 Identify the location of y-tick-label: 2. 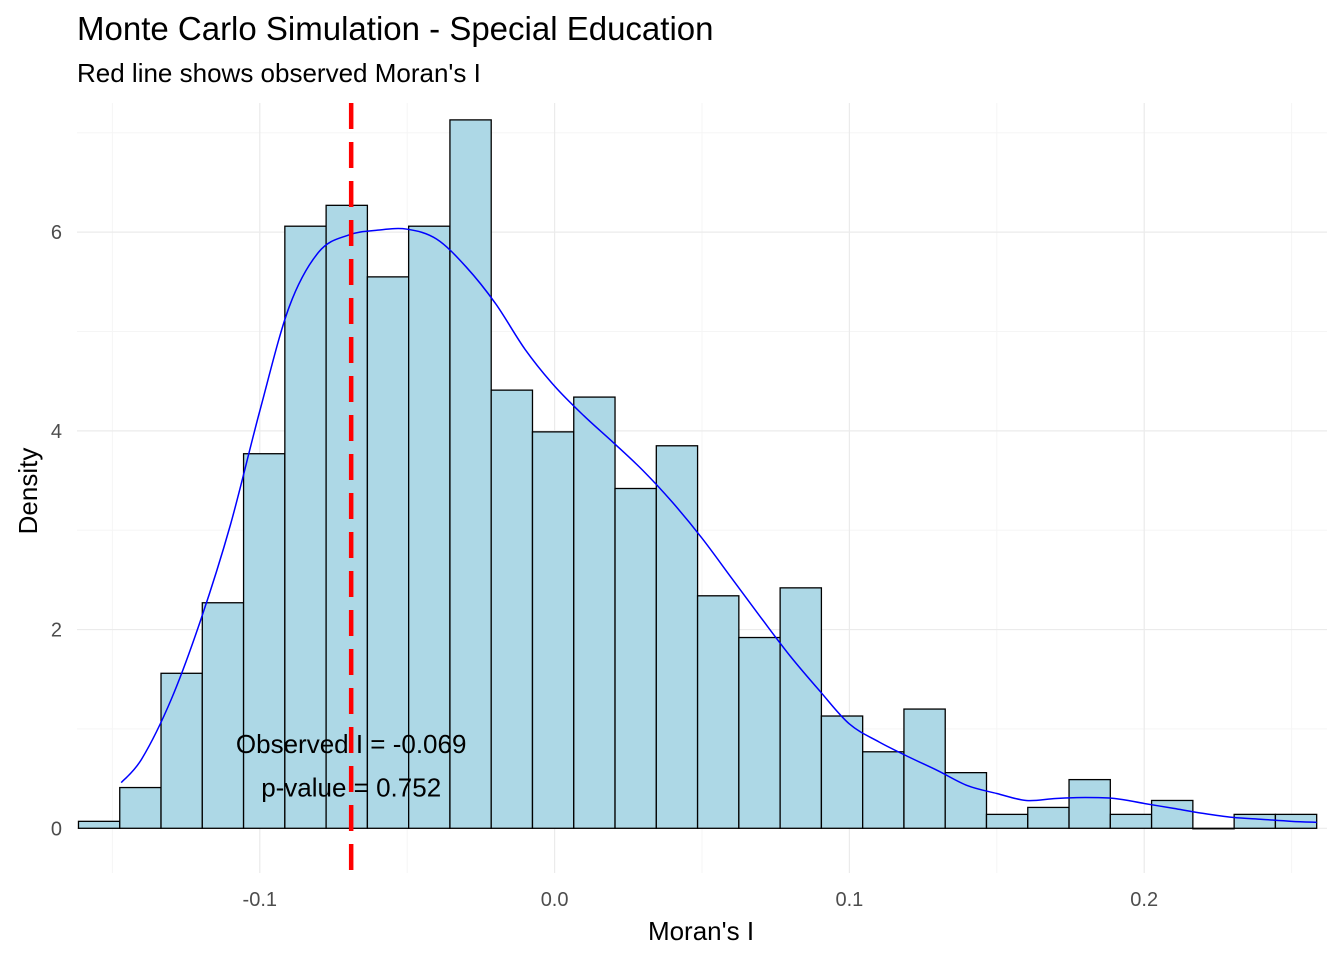
(56, 631).